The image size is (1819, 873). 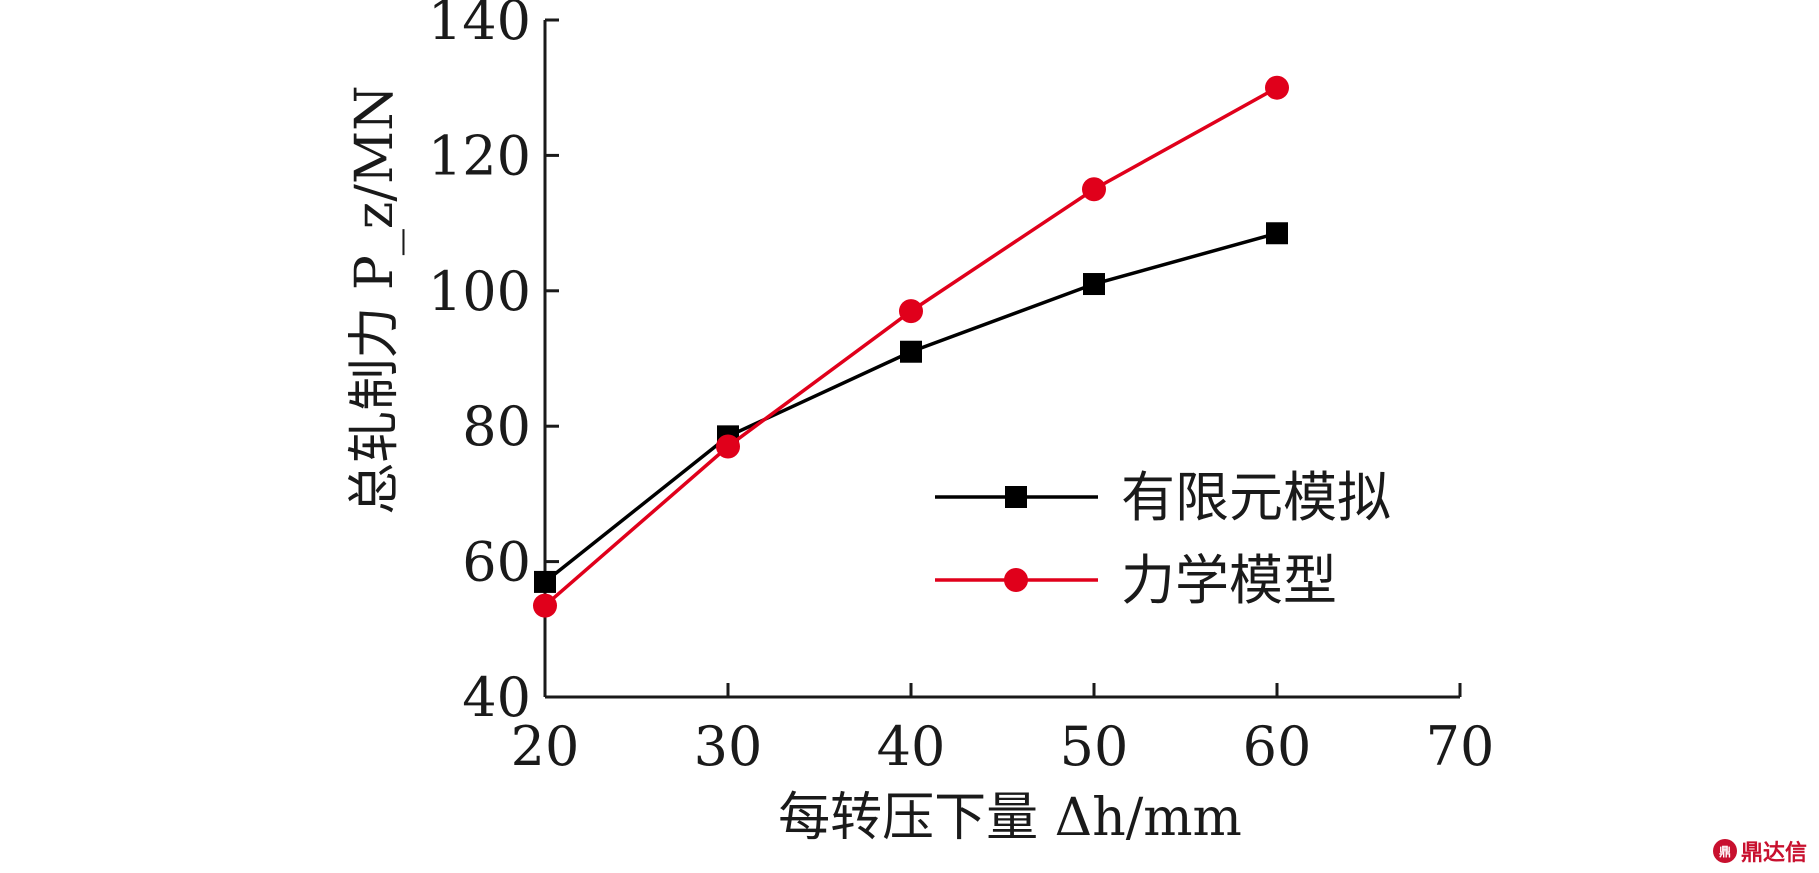 What do you see at coordinates (496, 426) in the screenshot?
I see `y-tick-label: 80` at bounding box center [496, 426].